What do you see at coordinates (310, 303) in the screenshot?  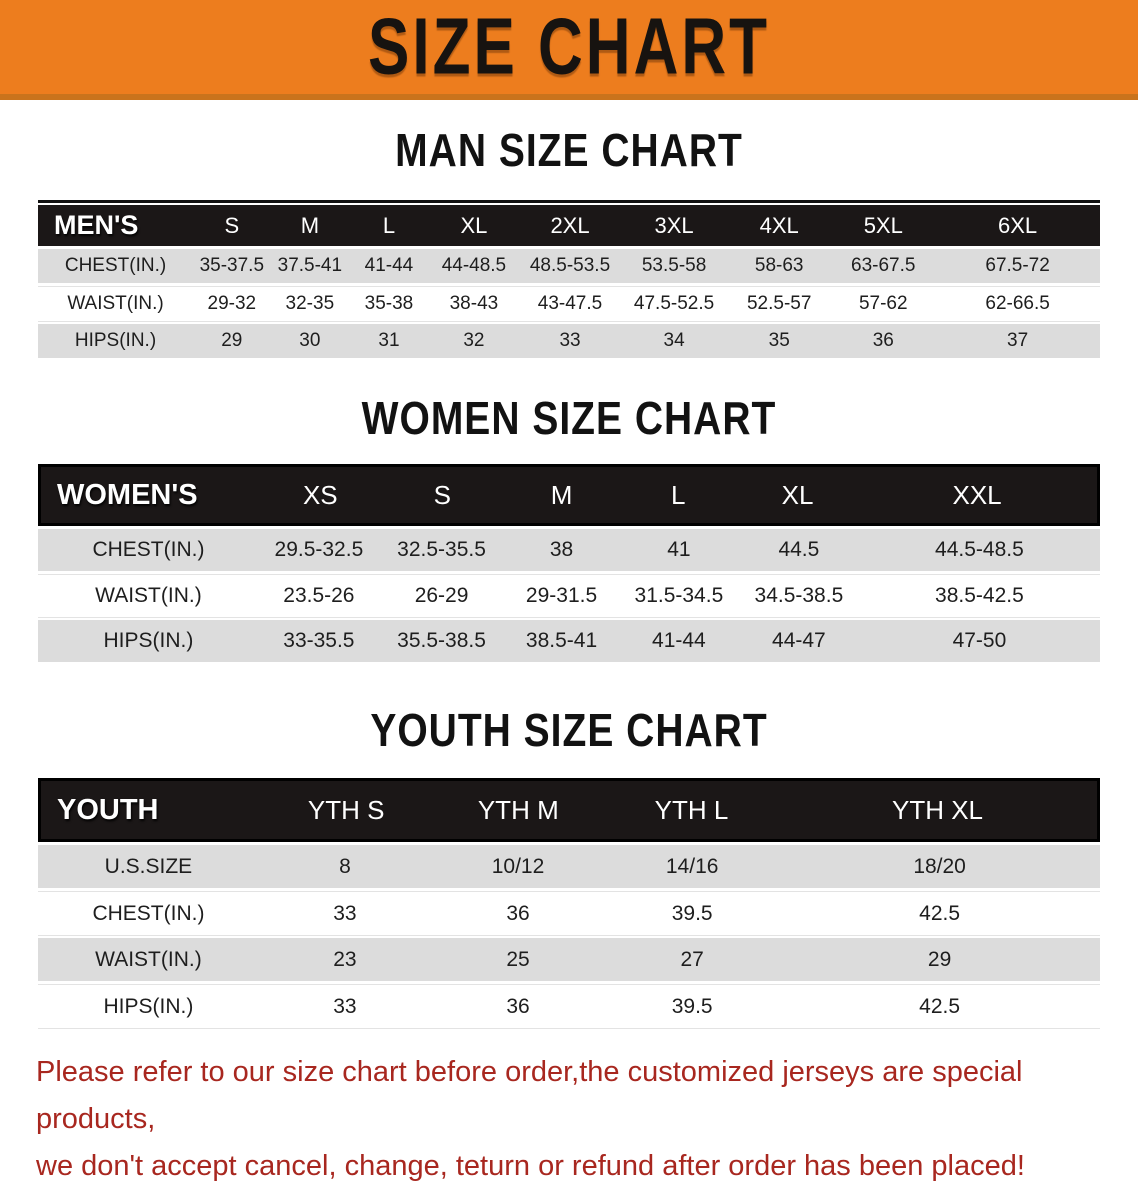 I see `cell-value: 32-35` at bounding box center [310, 303].